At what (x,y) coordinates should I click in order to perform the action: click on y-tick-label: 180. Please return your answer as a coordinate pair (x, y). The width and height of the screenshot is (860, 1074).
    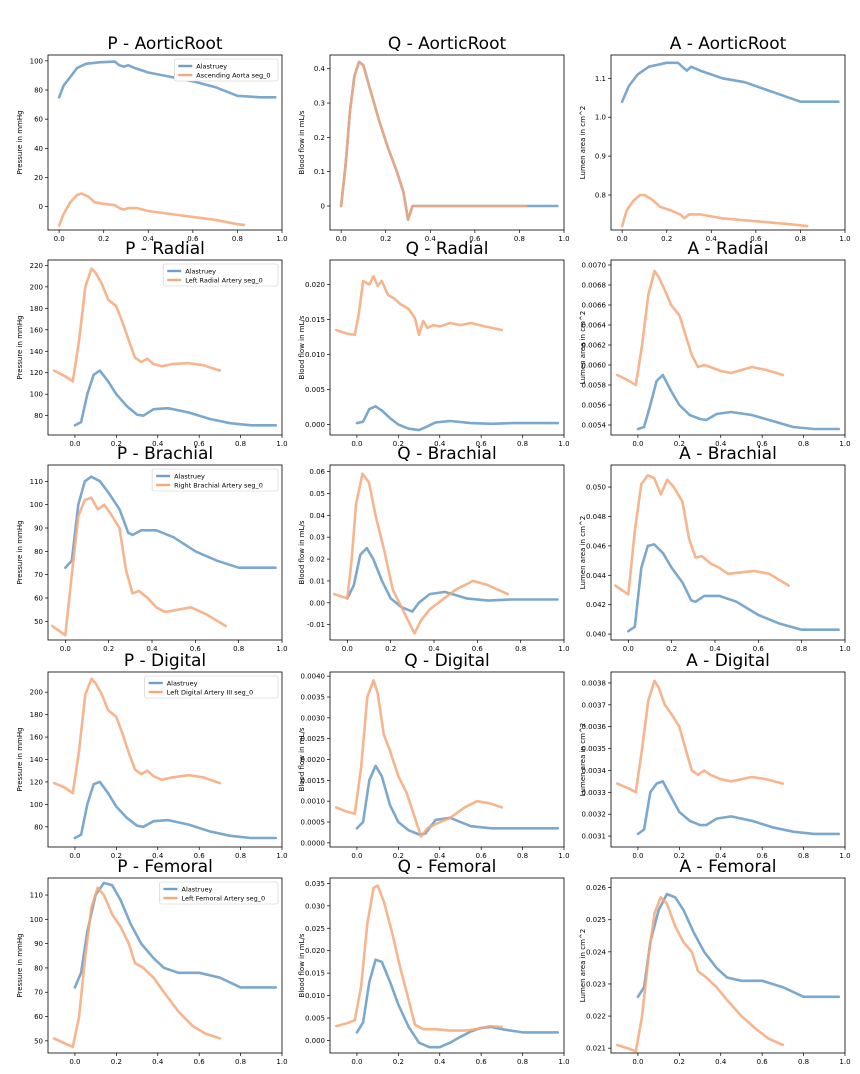
    Looking at the image, I should click on (36, 309).